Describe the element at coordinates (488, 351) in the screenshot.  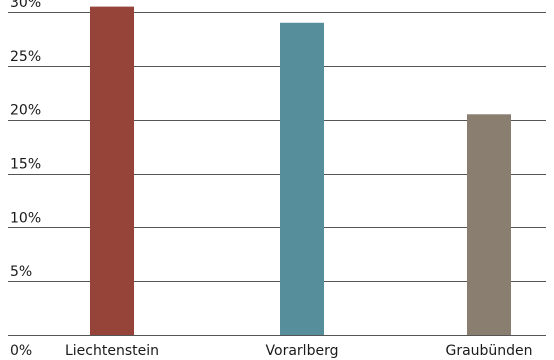
I see `x-category-label-graubünden: Graubünden` at that location.